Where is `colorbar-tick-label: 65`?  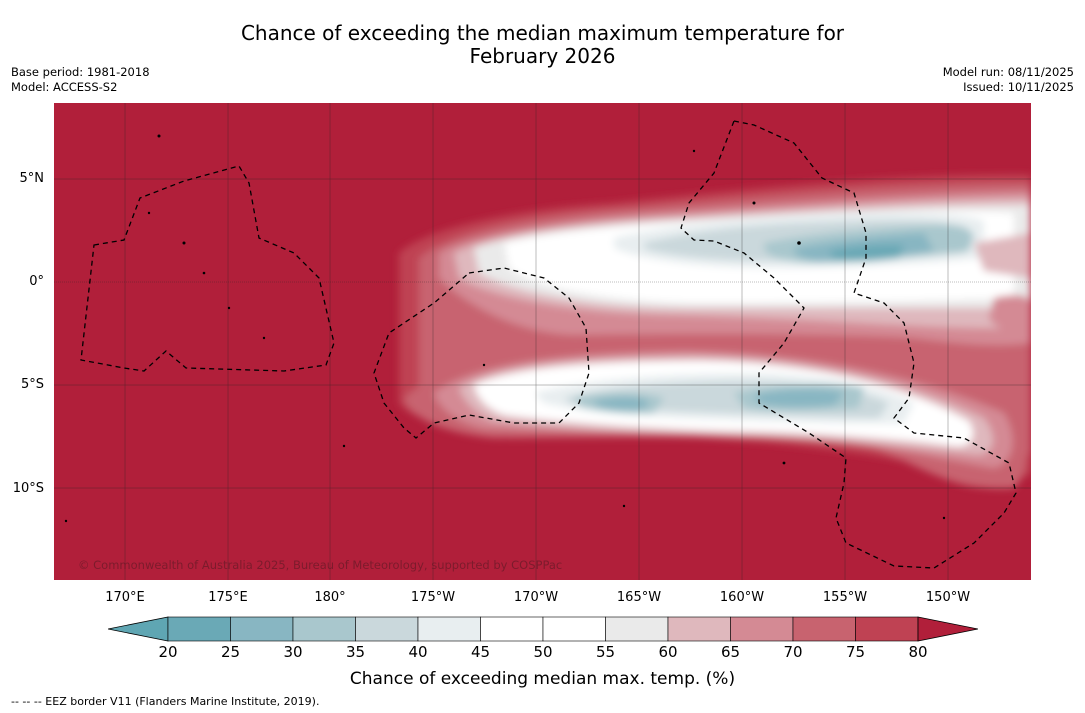
colorbar-tick-label: 65 is located at coordinates (730, 652).